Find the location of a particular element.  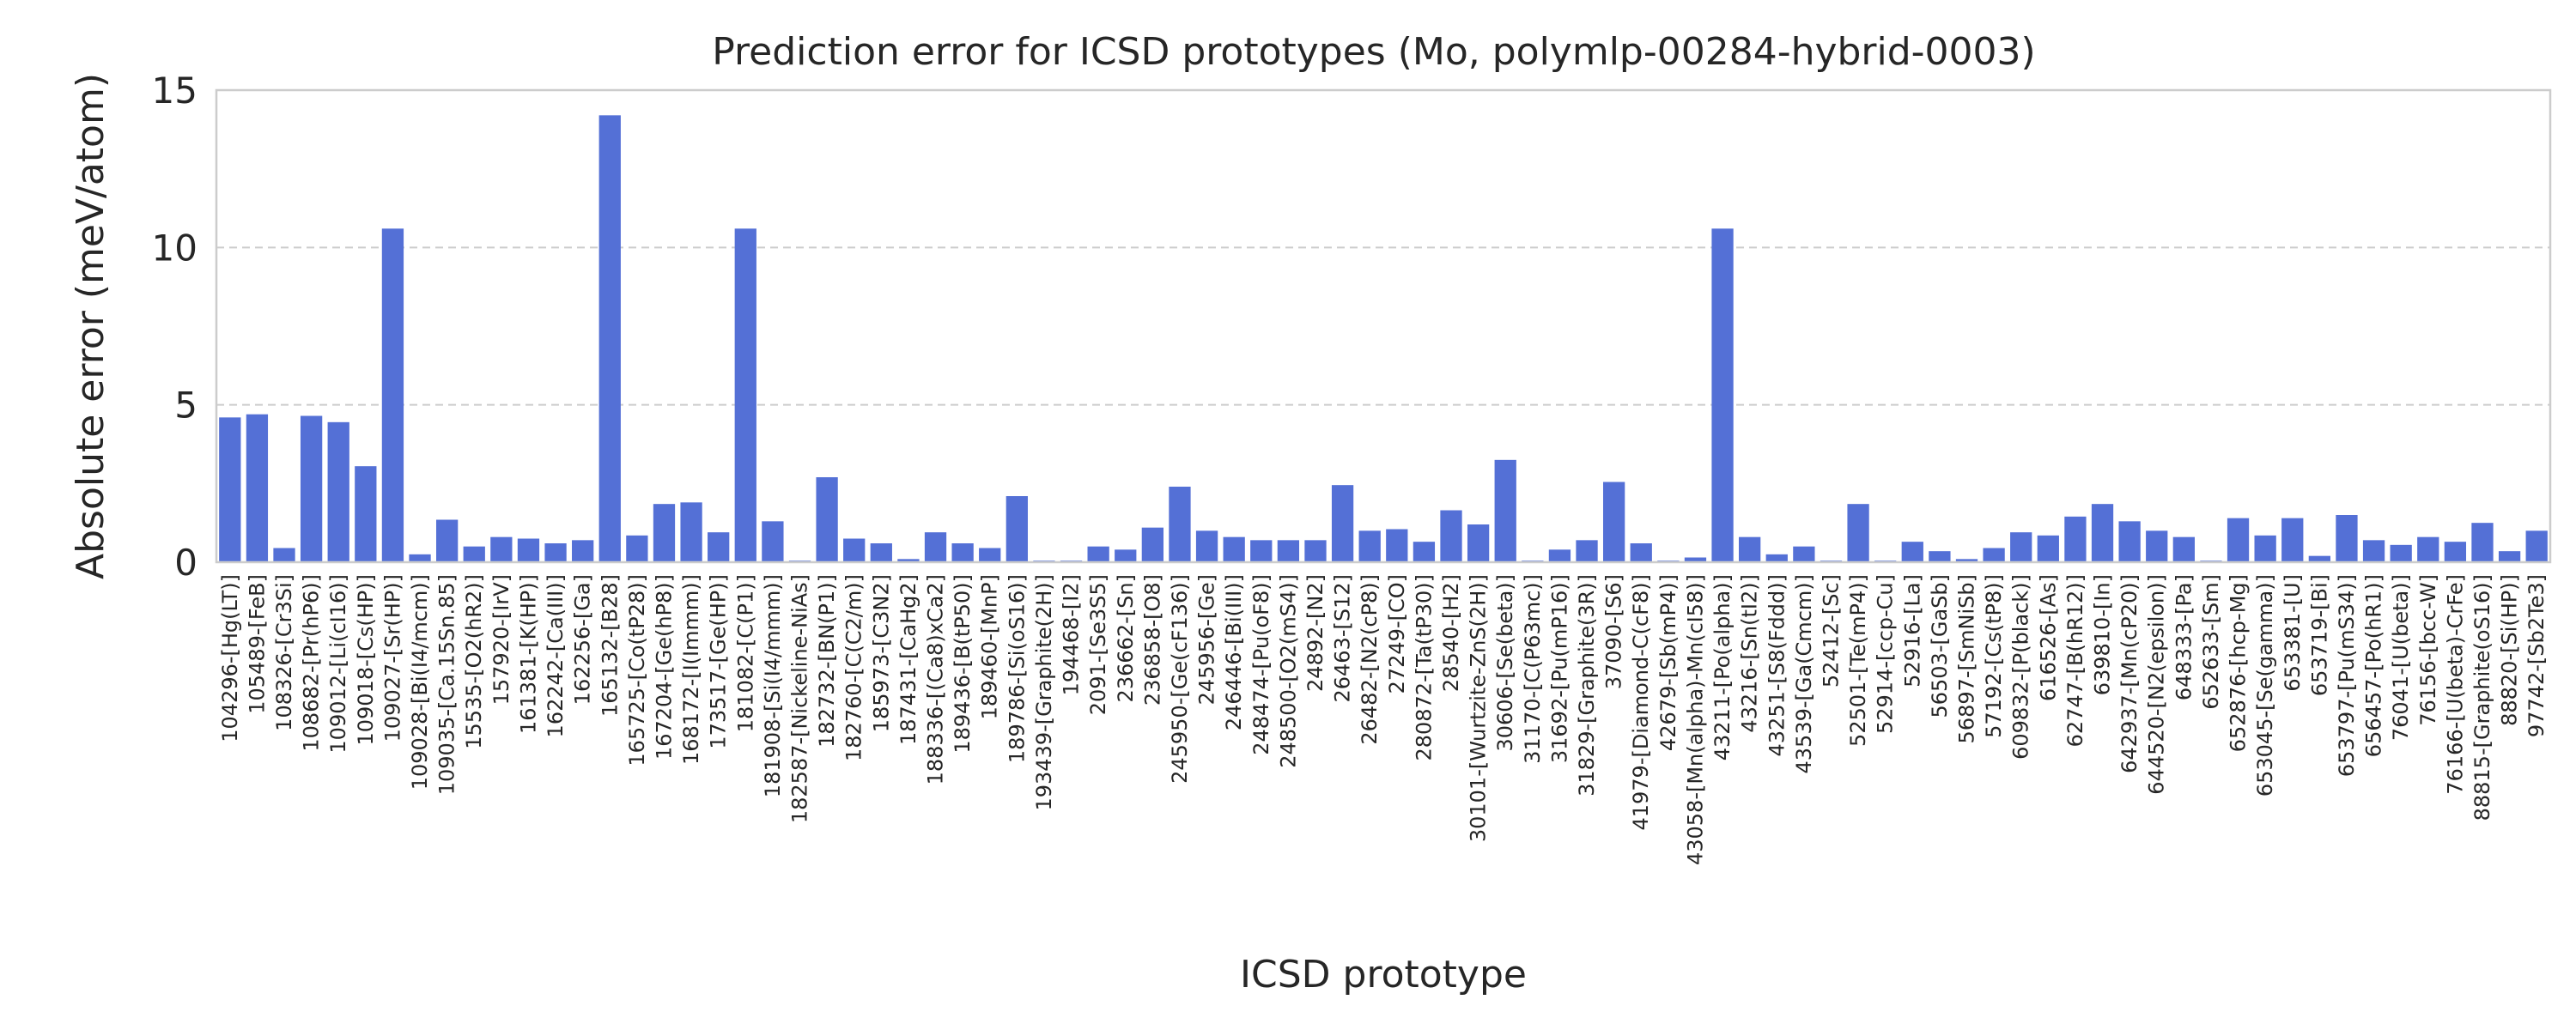

x-tick-label: 42679-[Sb(mP4)] is located at coordinates (1668, 662).